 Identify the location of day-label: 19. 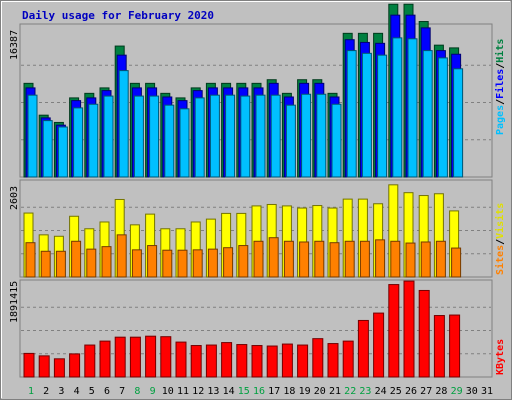
(305, 391).